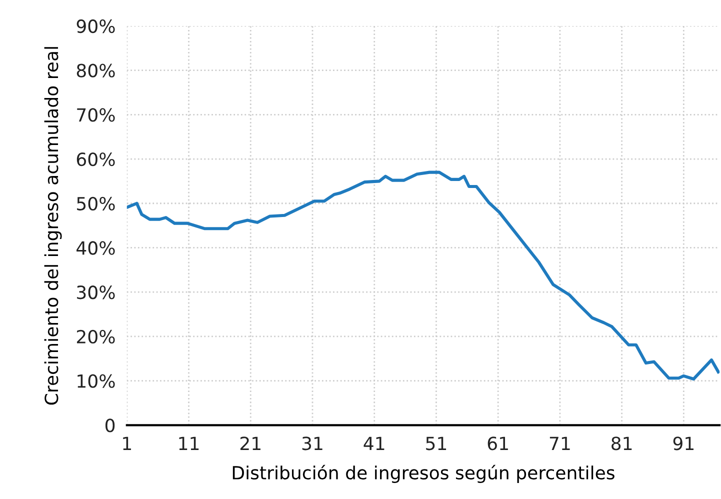  Describe the element at coordinates (622, 443) in the screenshot. I see `x-tick-label: 81` at that location.